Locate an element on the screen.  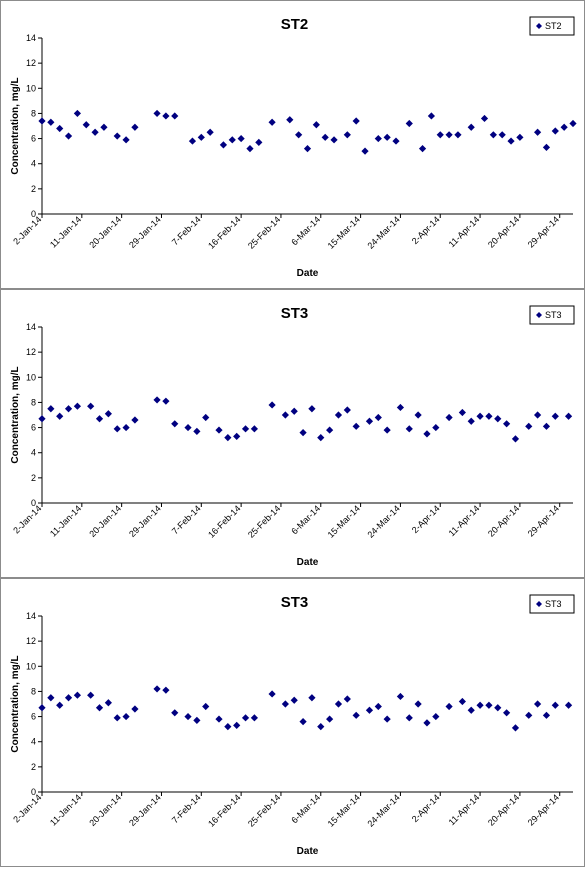
y-tick-label: 2 is located at coordinates (33, 478).